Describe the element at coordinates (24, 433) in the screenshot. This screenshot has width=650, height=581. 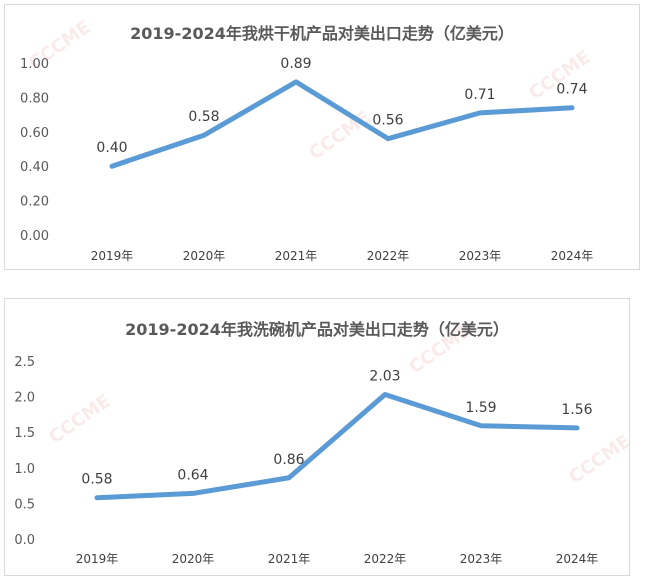
I see `y-tick-label: 1.5` at that location.